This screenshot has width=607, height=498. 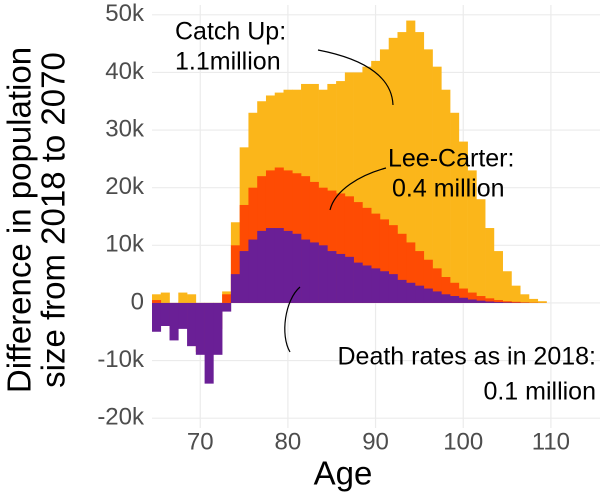 What do you see at coordinates (19, 220) in the screenshot?
I see `y-axis-title: Difference in population` at bounding box center [19, 220].